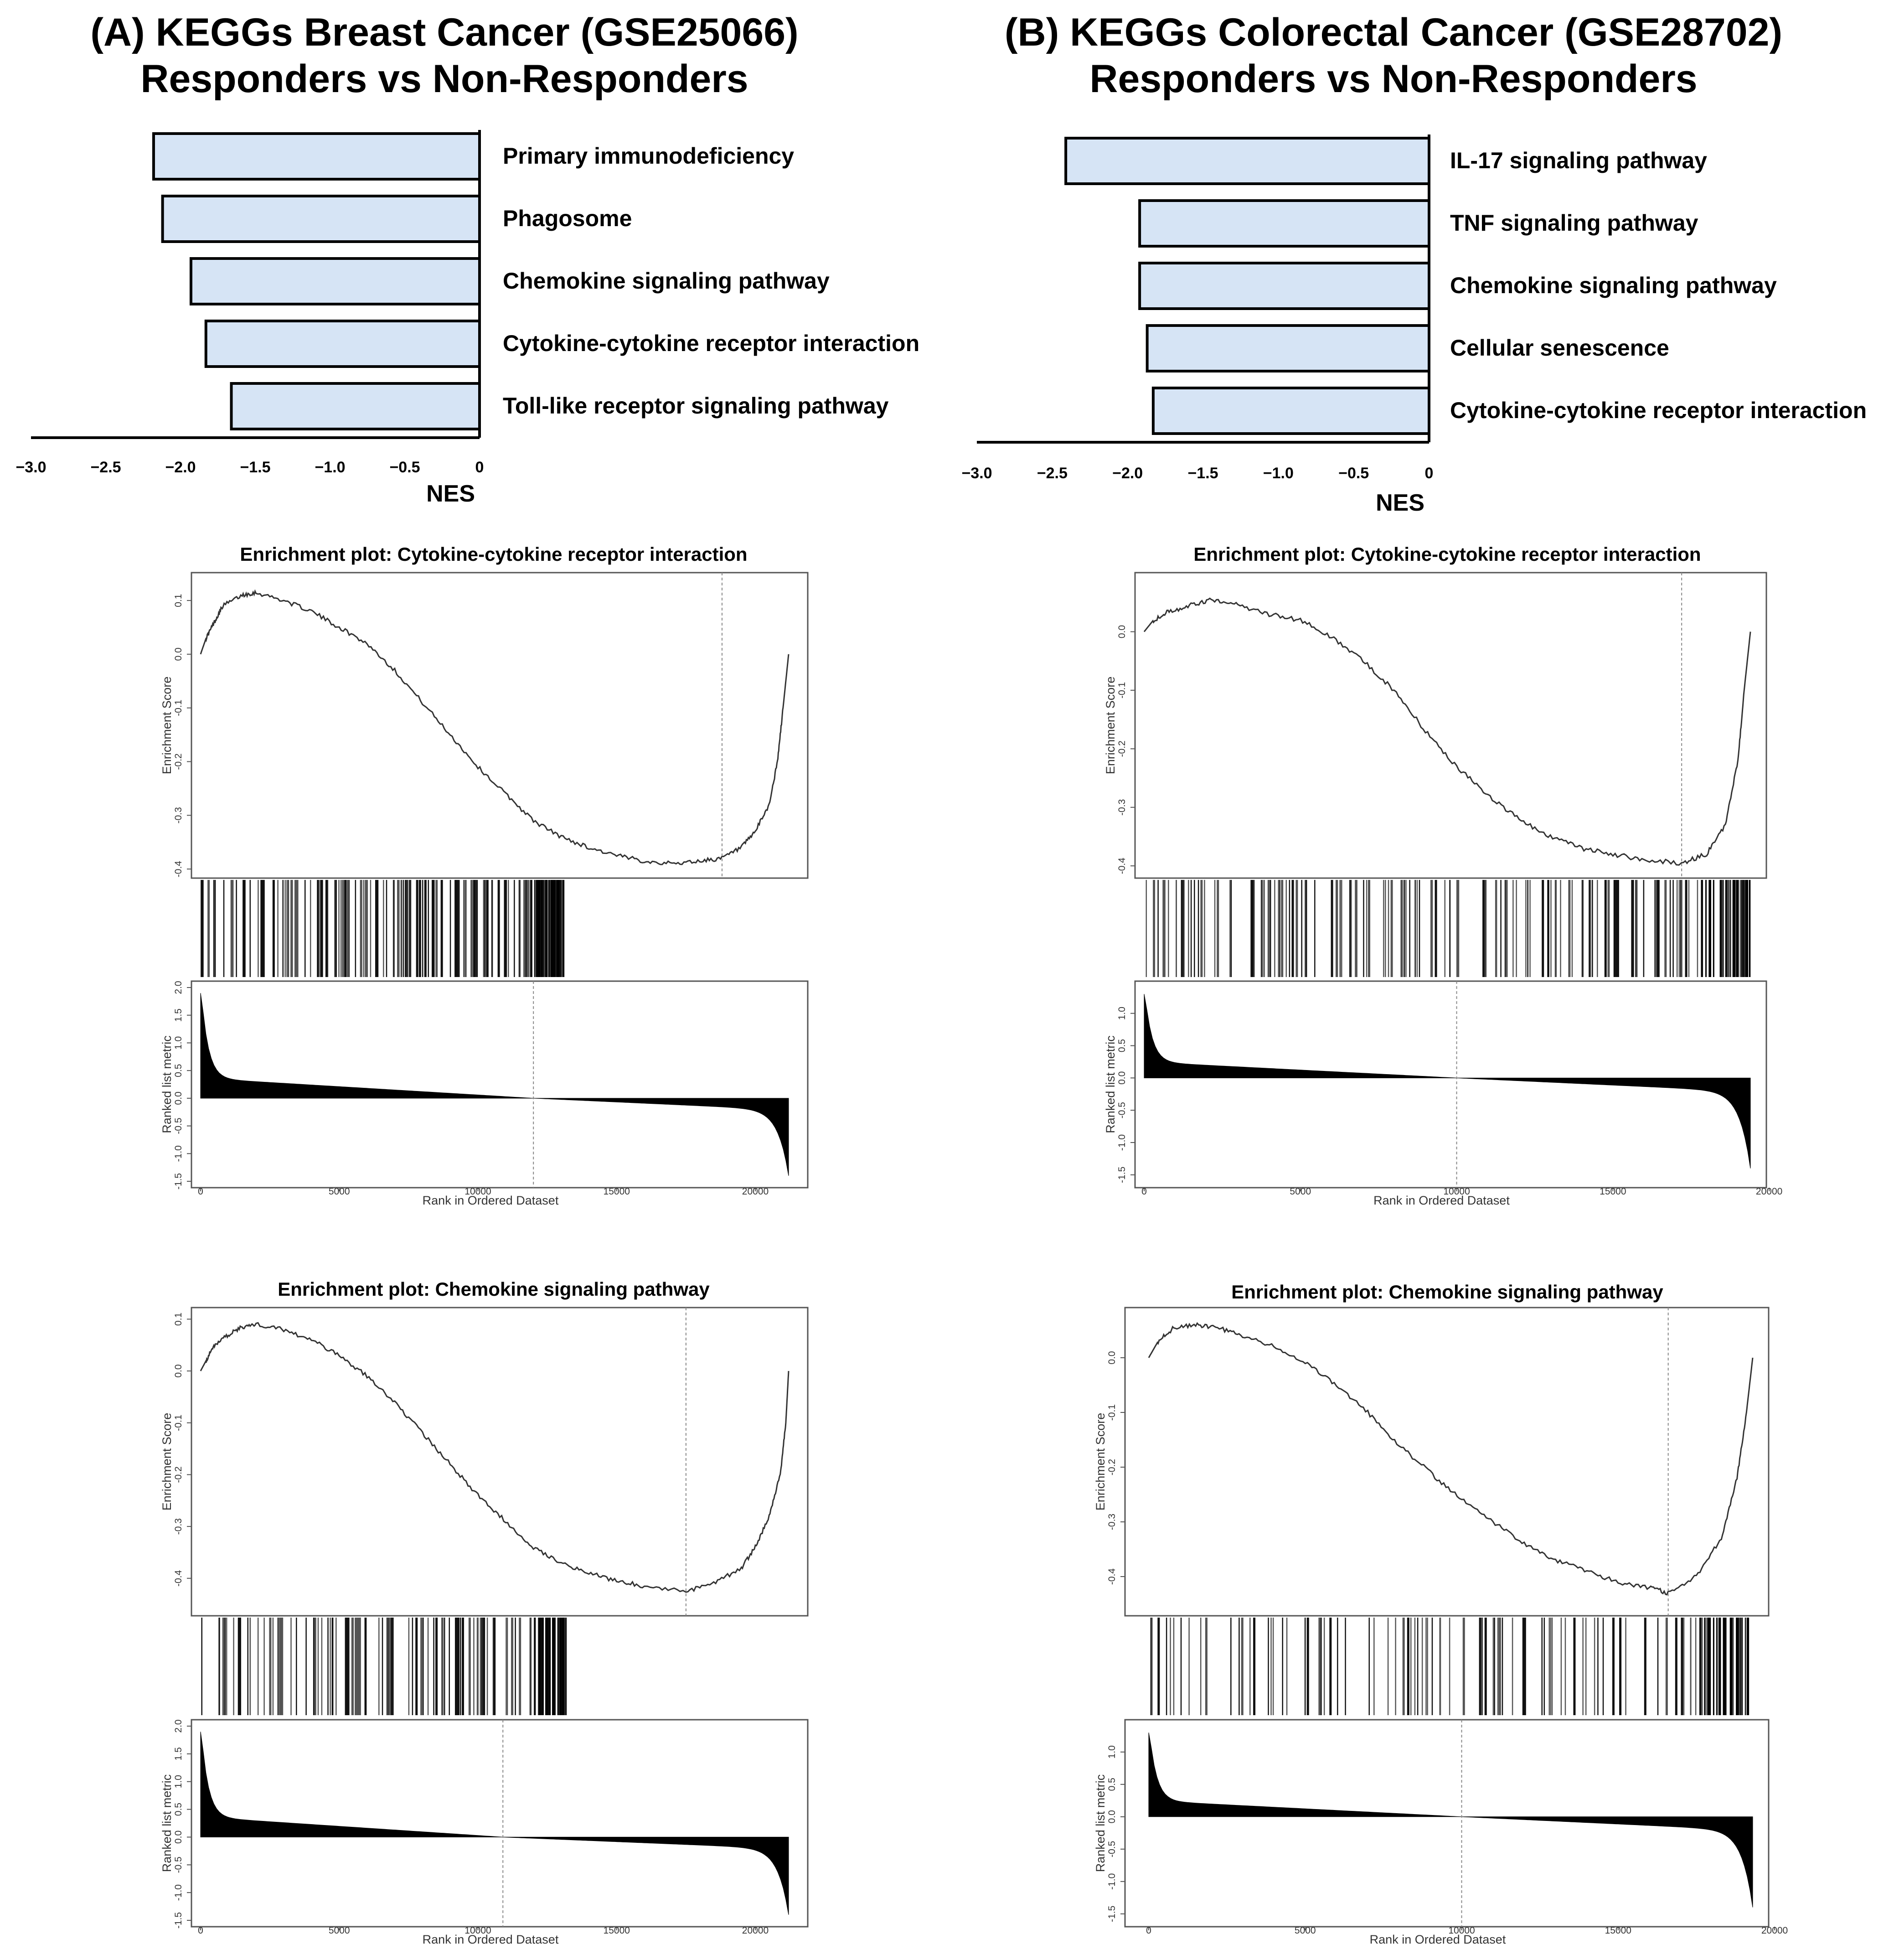 The width and height of the screenshot is (1894, 1960). What do you see at coordinates (480, 467) in the screenshot?
I see `nes-tick-label: 0` at bounding box center [480, 467].